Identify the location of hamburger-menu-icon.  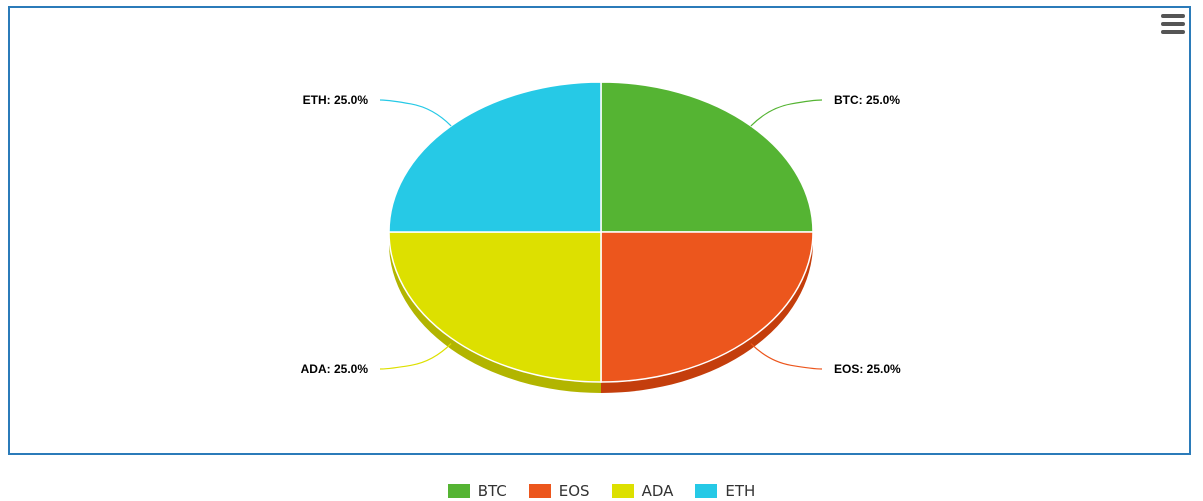
(1173, 24).